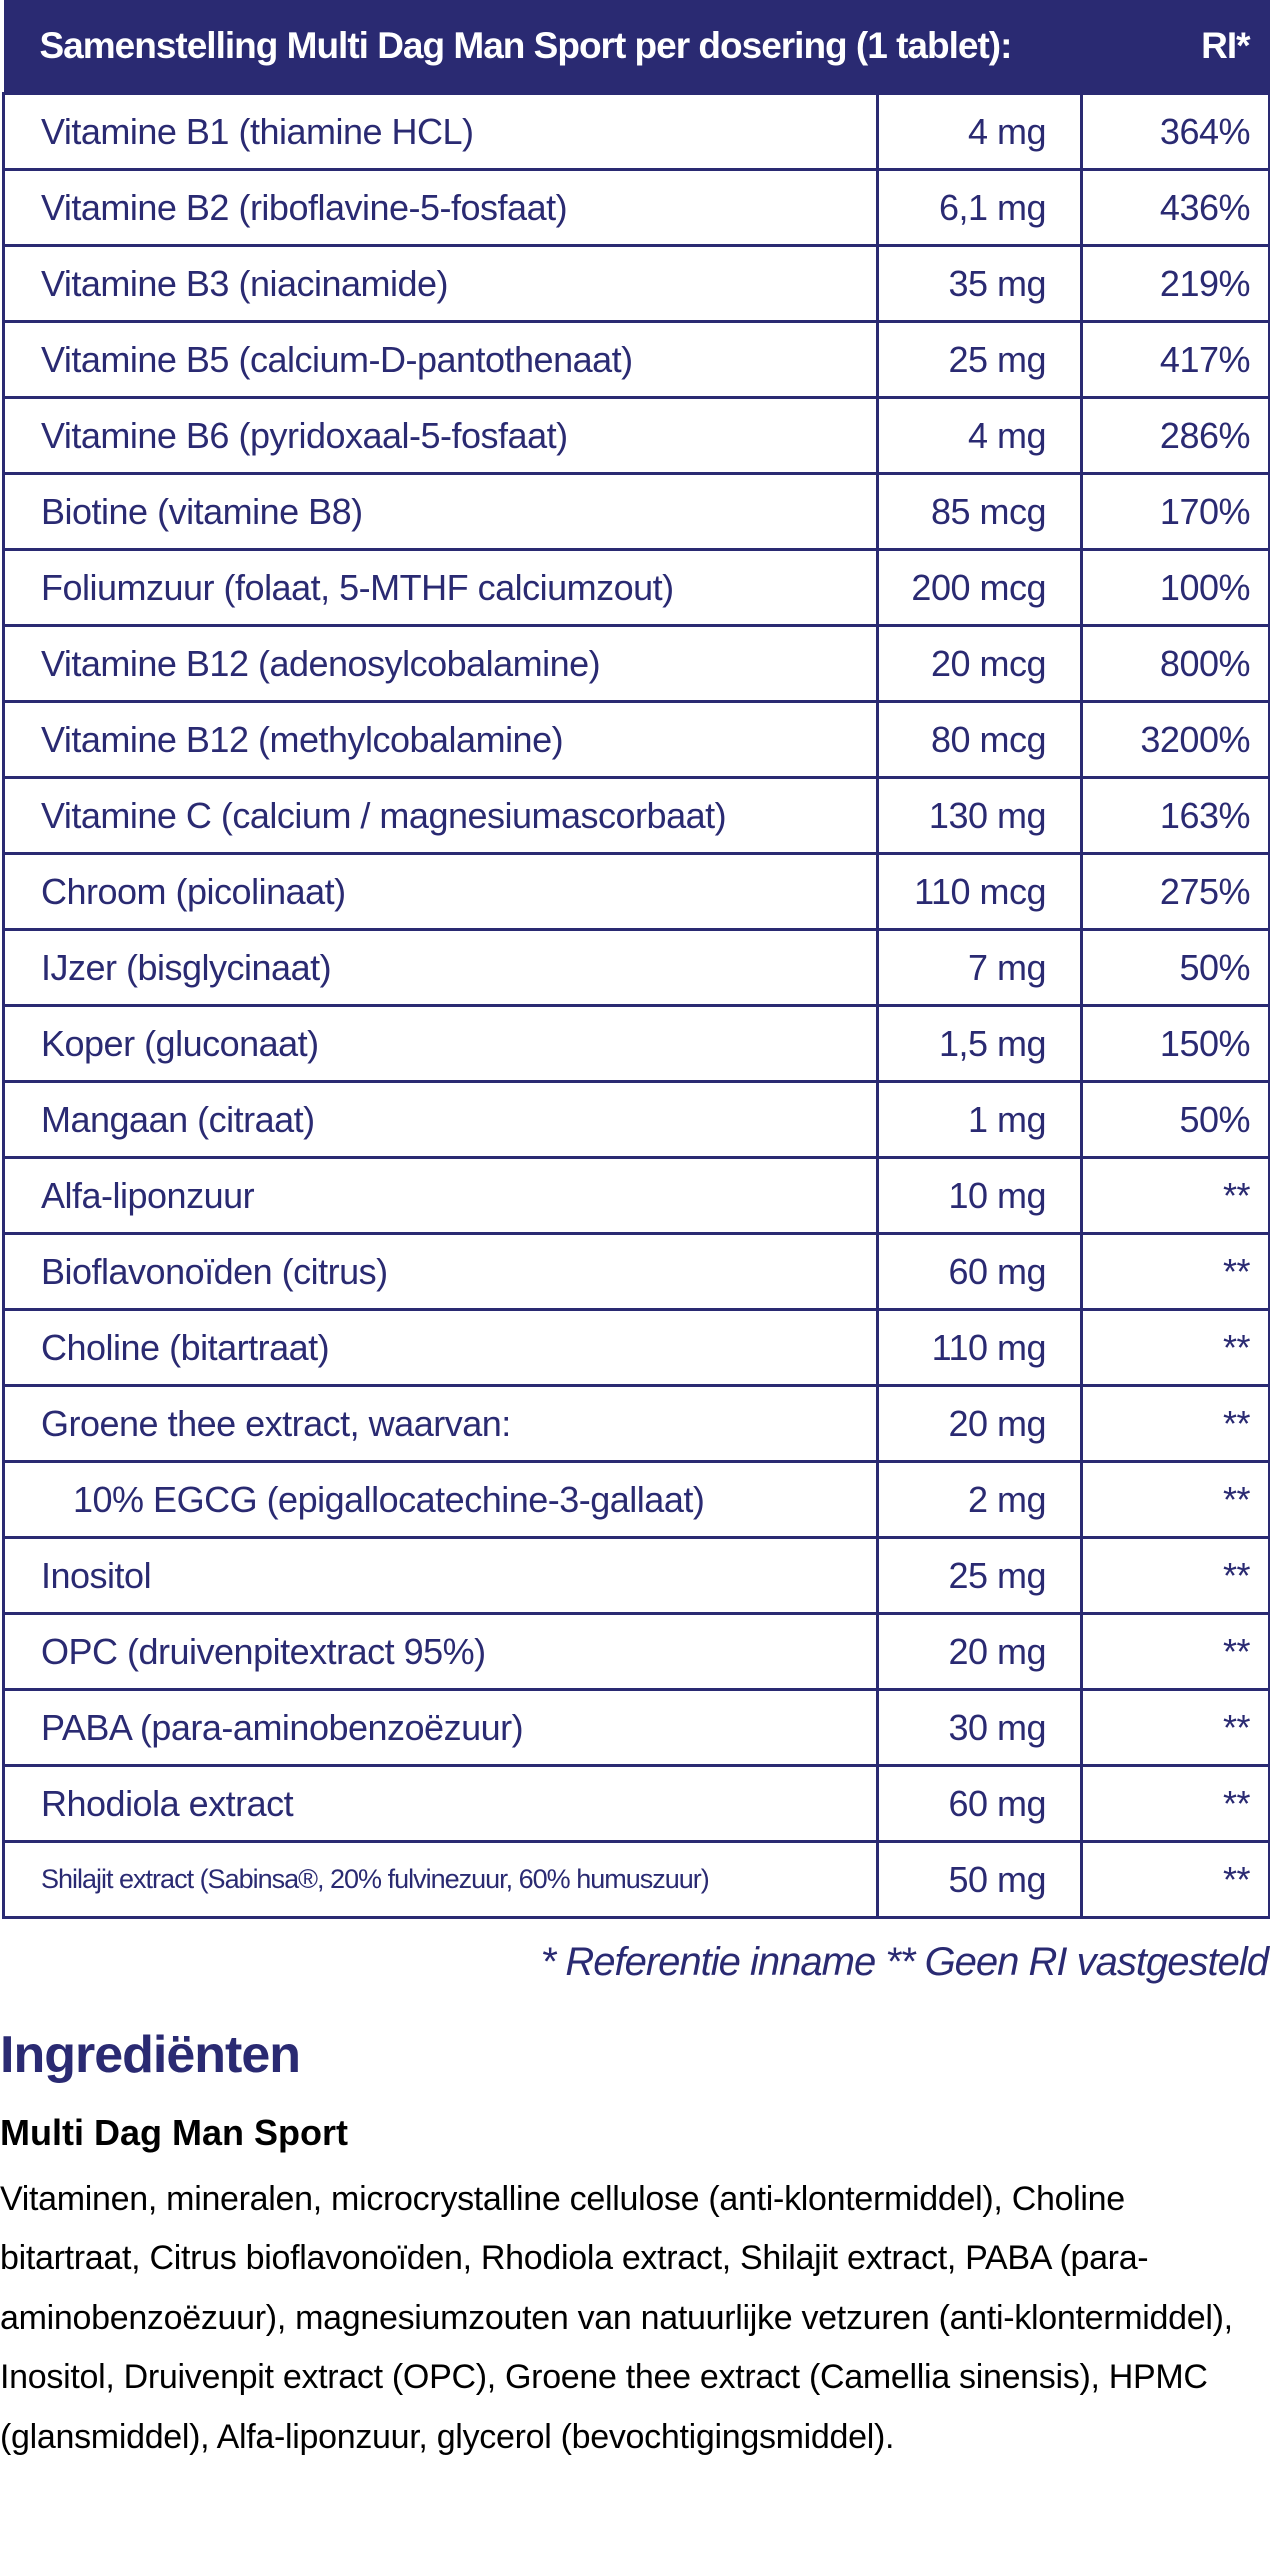  Describe the element at coordinates (440, 1347) in the screenshot. I see `nutrient-name: Choline (bitartraat)` at that location.